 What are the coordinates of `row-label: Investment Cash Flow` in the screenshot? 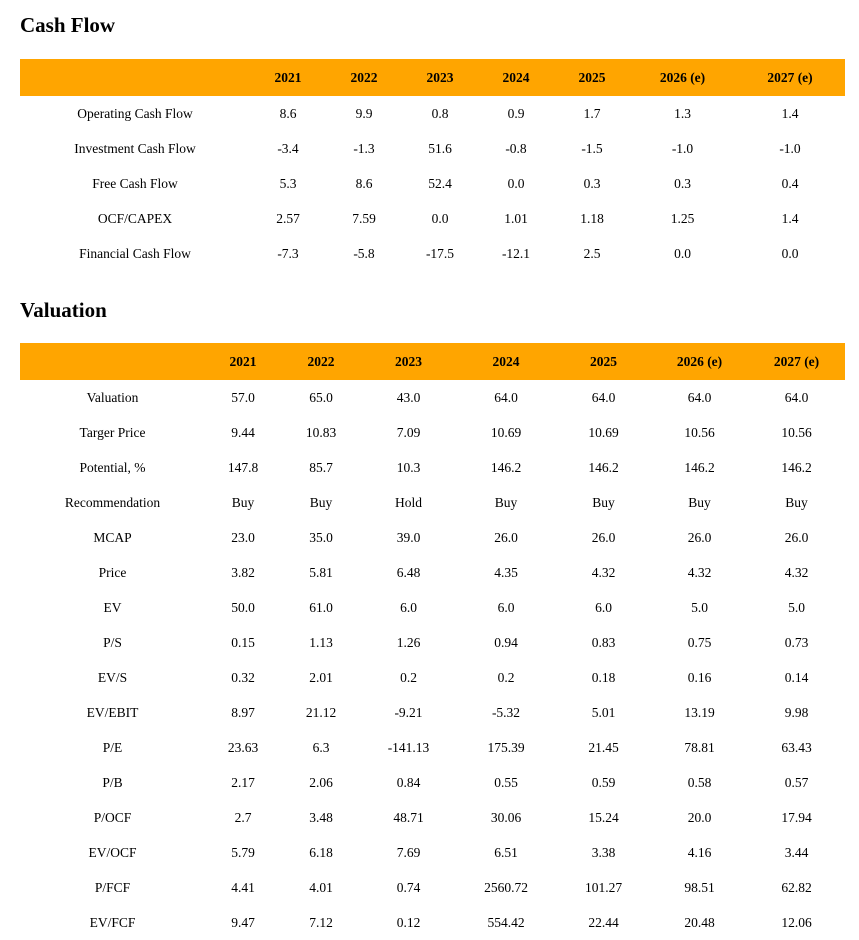 It's located at (135, 148).